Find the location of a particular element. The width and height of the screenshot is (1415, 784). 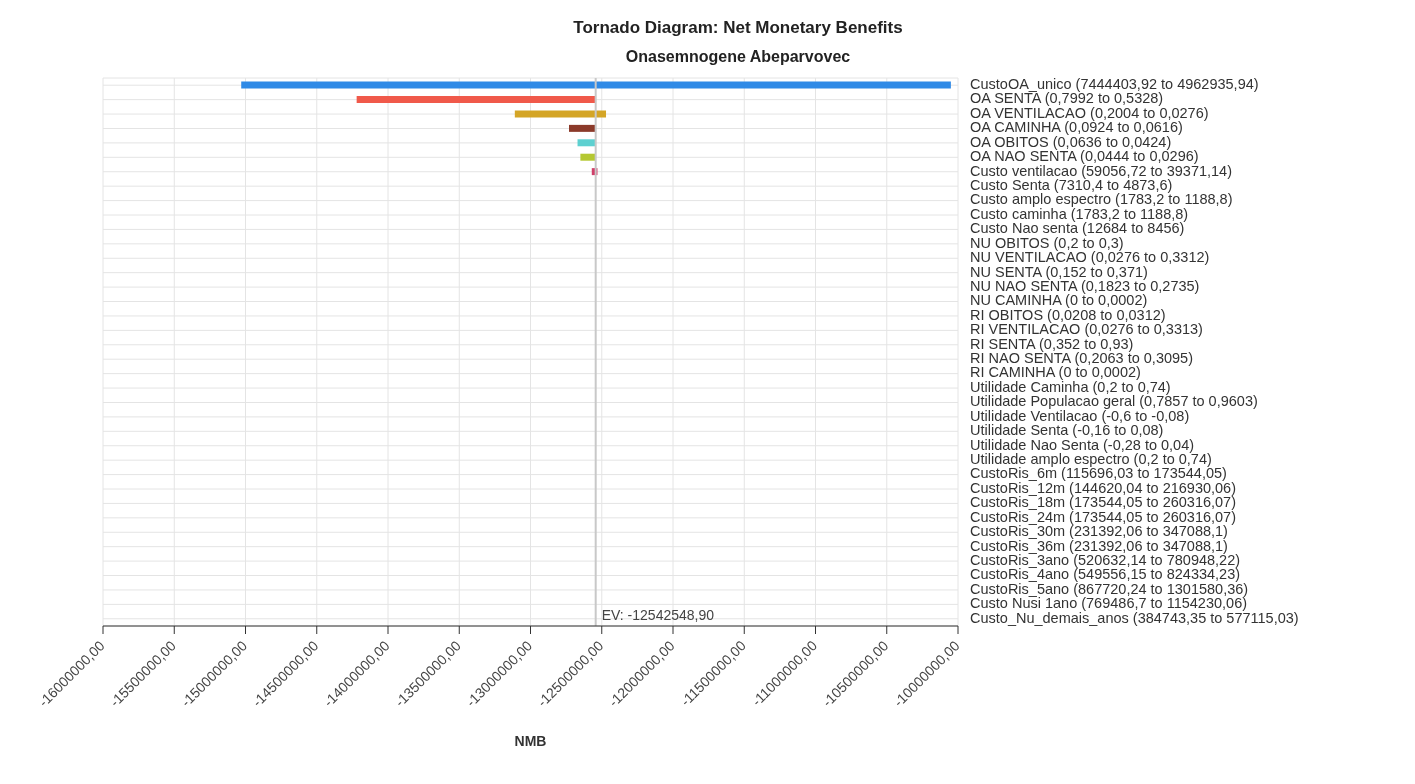

y-tick-label: CustoRis_4ano (549556,15 to 824334,23) is located at coordinates (1105, 574).